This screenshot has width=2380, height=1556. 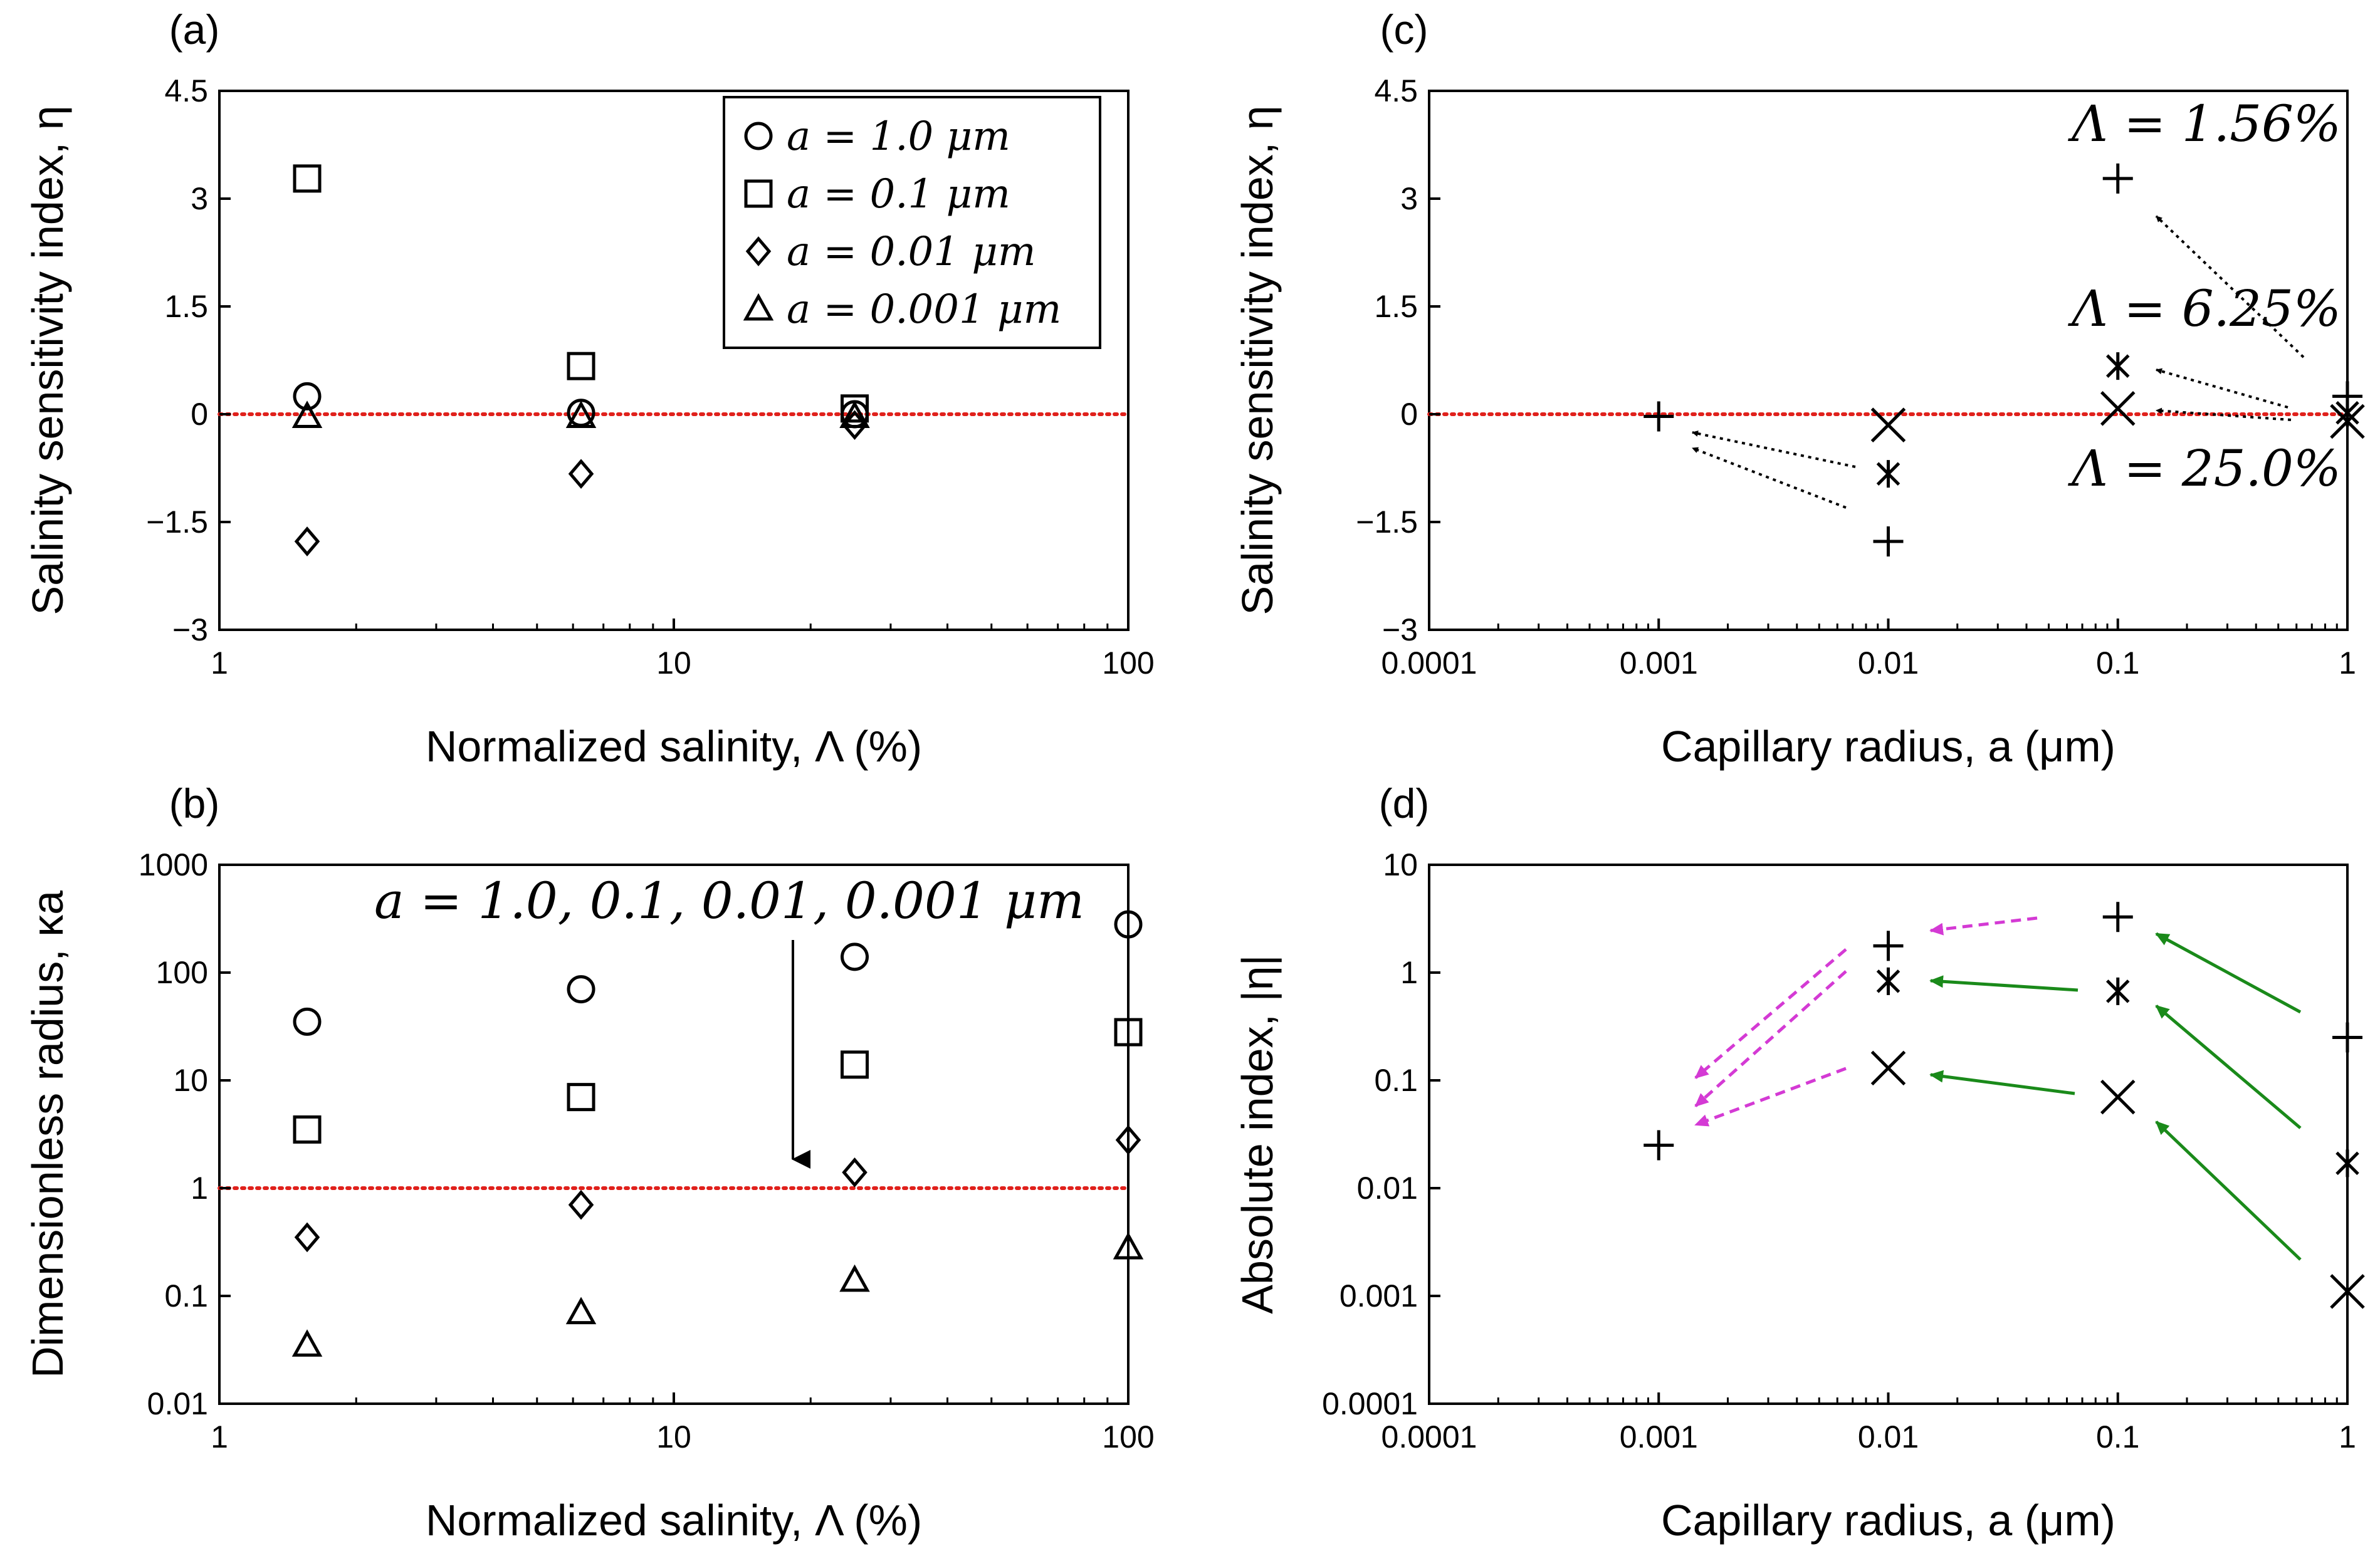 What do you see at coordinates (1405, 804) in the screenshot?
I see `panel-label: (d)` at bounding box center [1405, 804].